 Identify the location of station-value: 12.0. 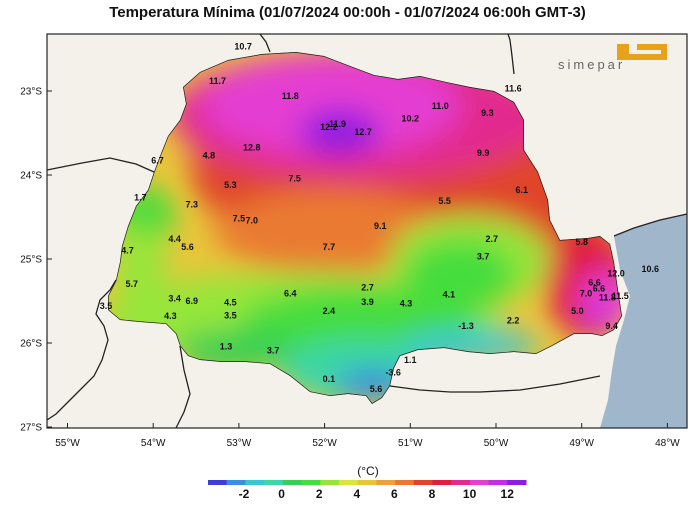
(616, 273).